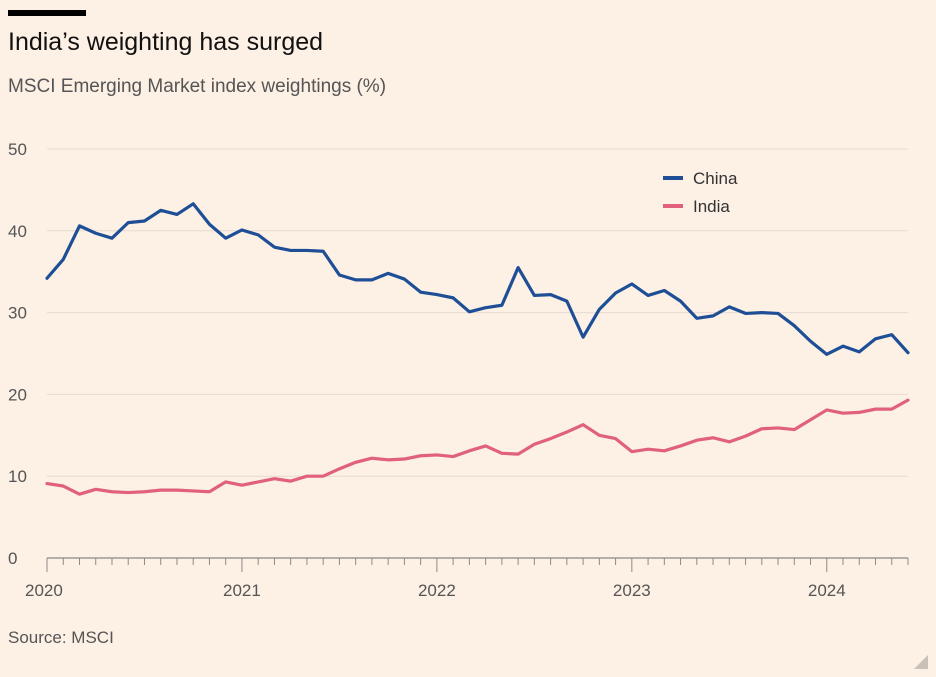  I want to click on x-tick-label: 2023, so click(632, 590).